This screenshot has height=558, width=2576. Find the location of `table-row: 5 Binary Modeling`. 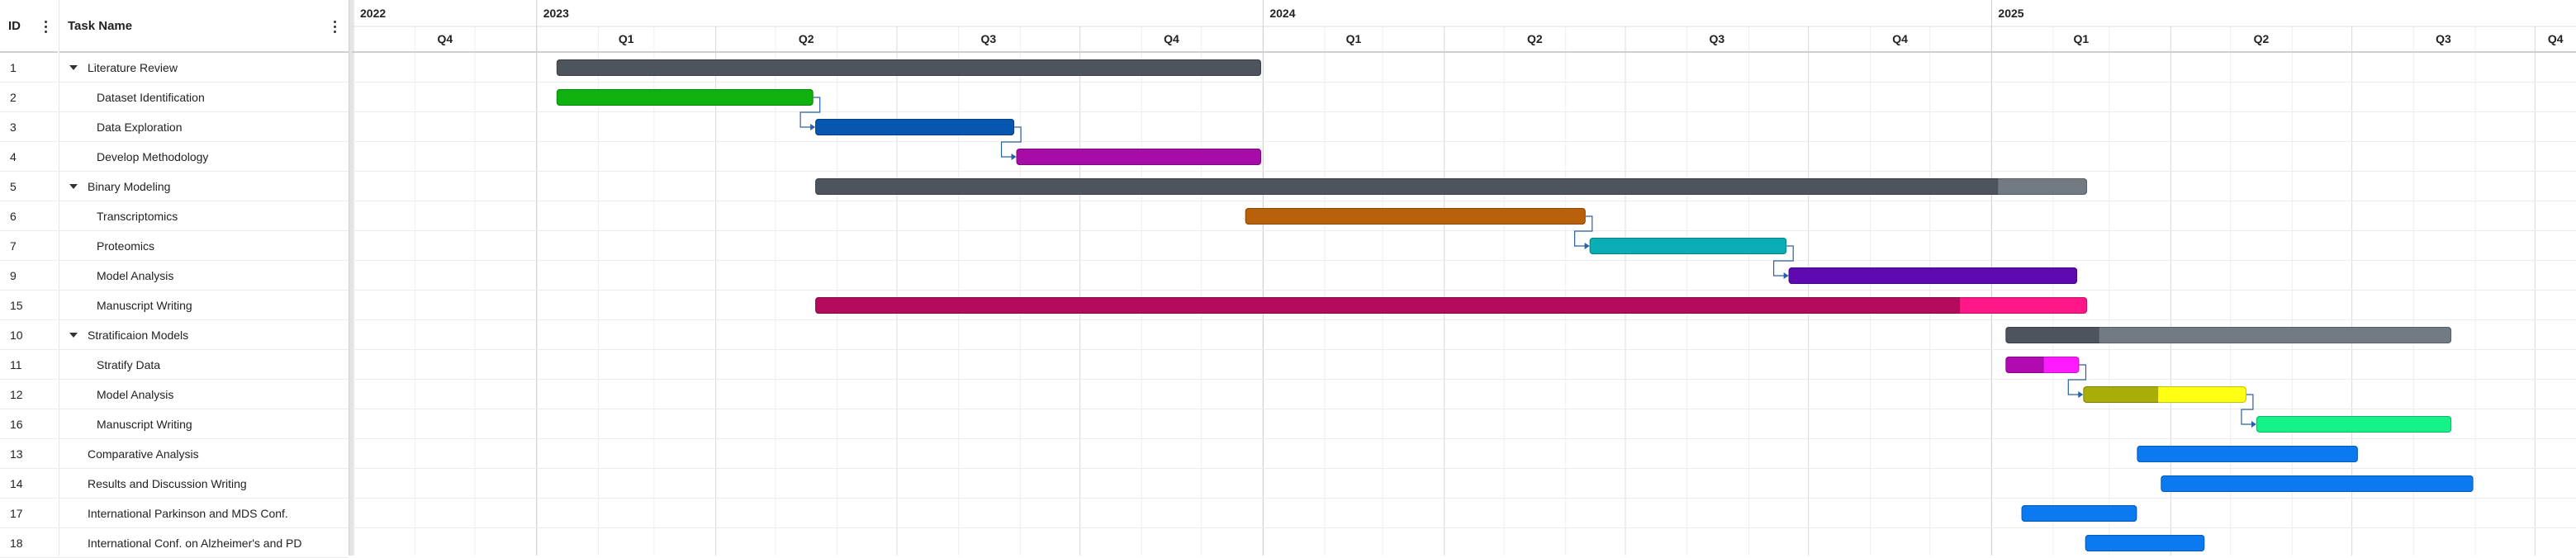

table-row: 5 Binary Modeling is located at coordinates (174, 186).